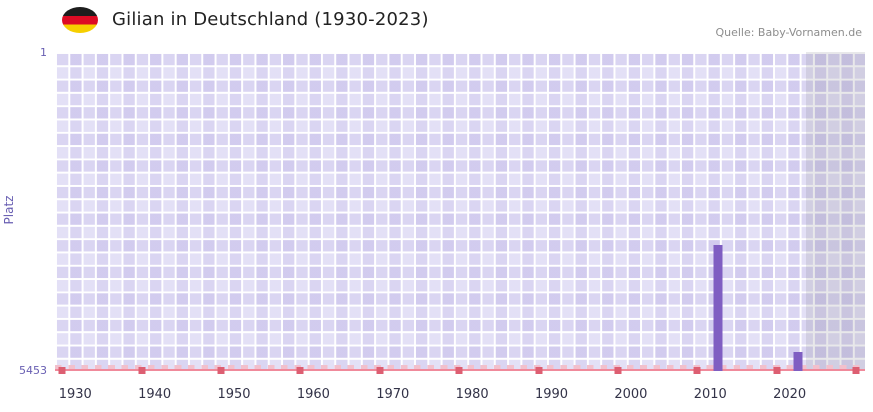 This screenshot has height=412, width=873. What do you see at coordinates (710, 394) in the screenshot?
I see `x-tick-2010: 2010` at bounding box center [710, 394].